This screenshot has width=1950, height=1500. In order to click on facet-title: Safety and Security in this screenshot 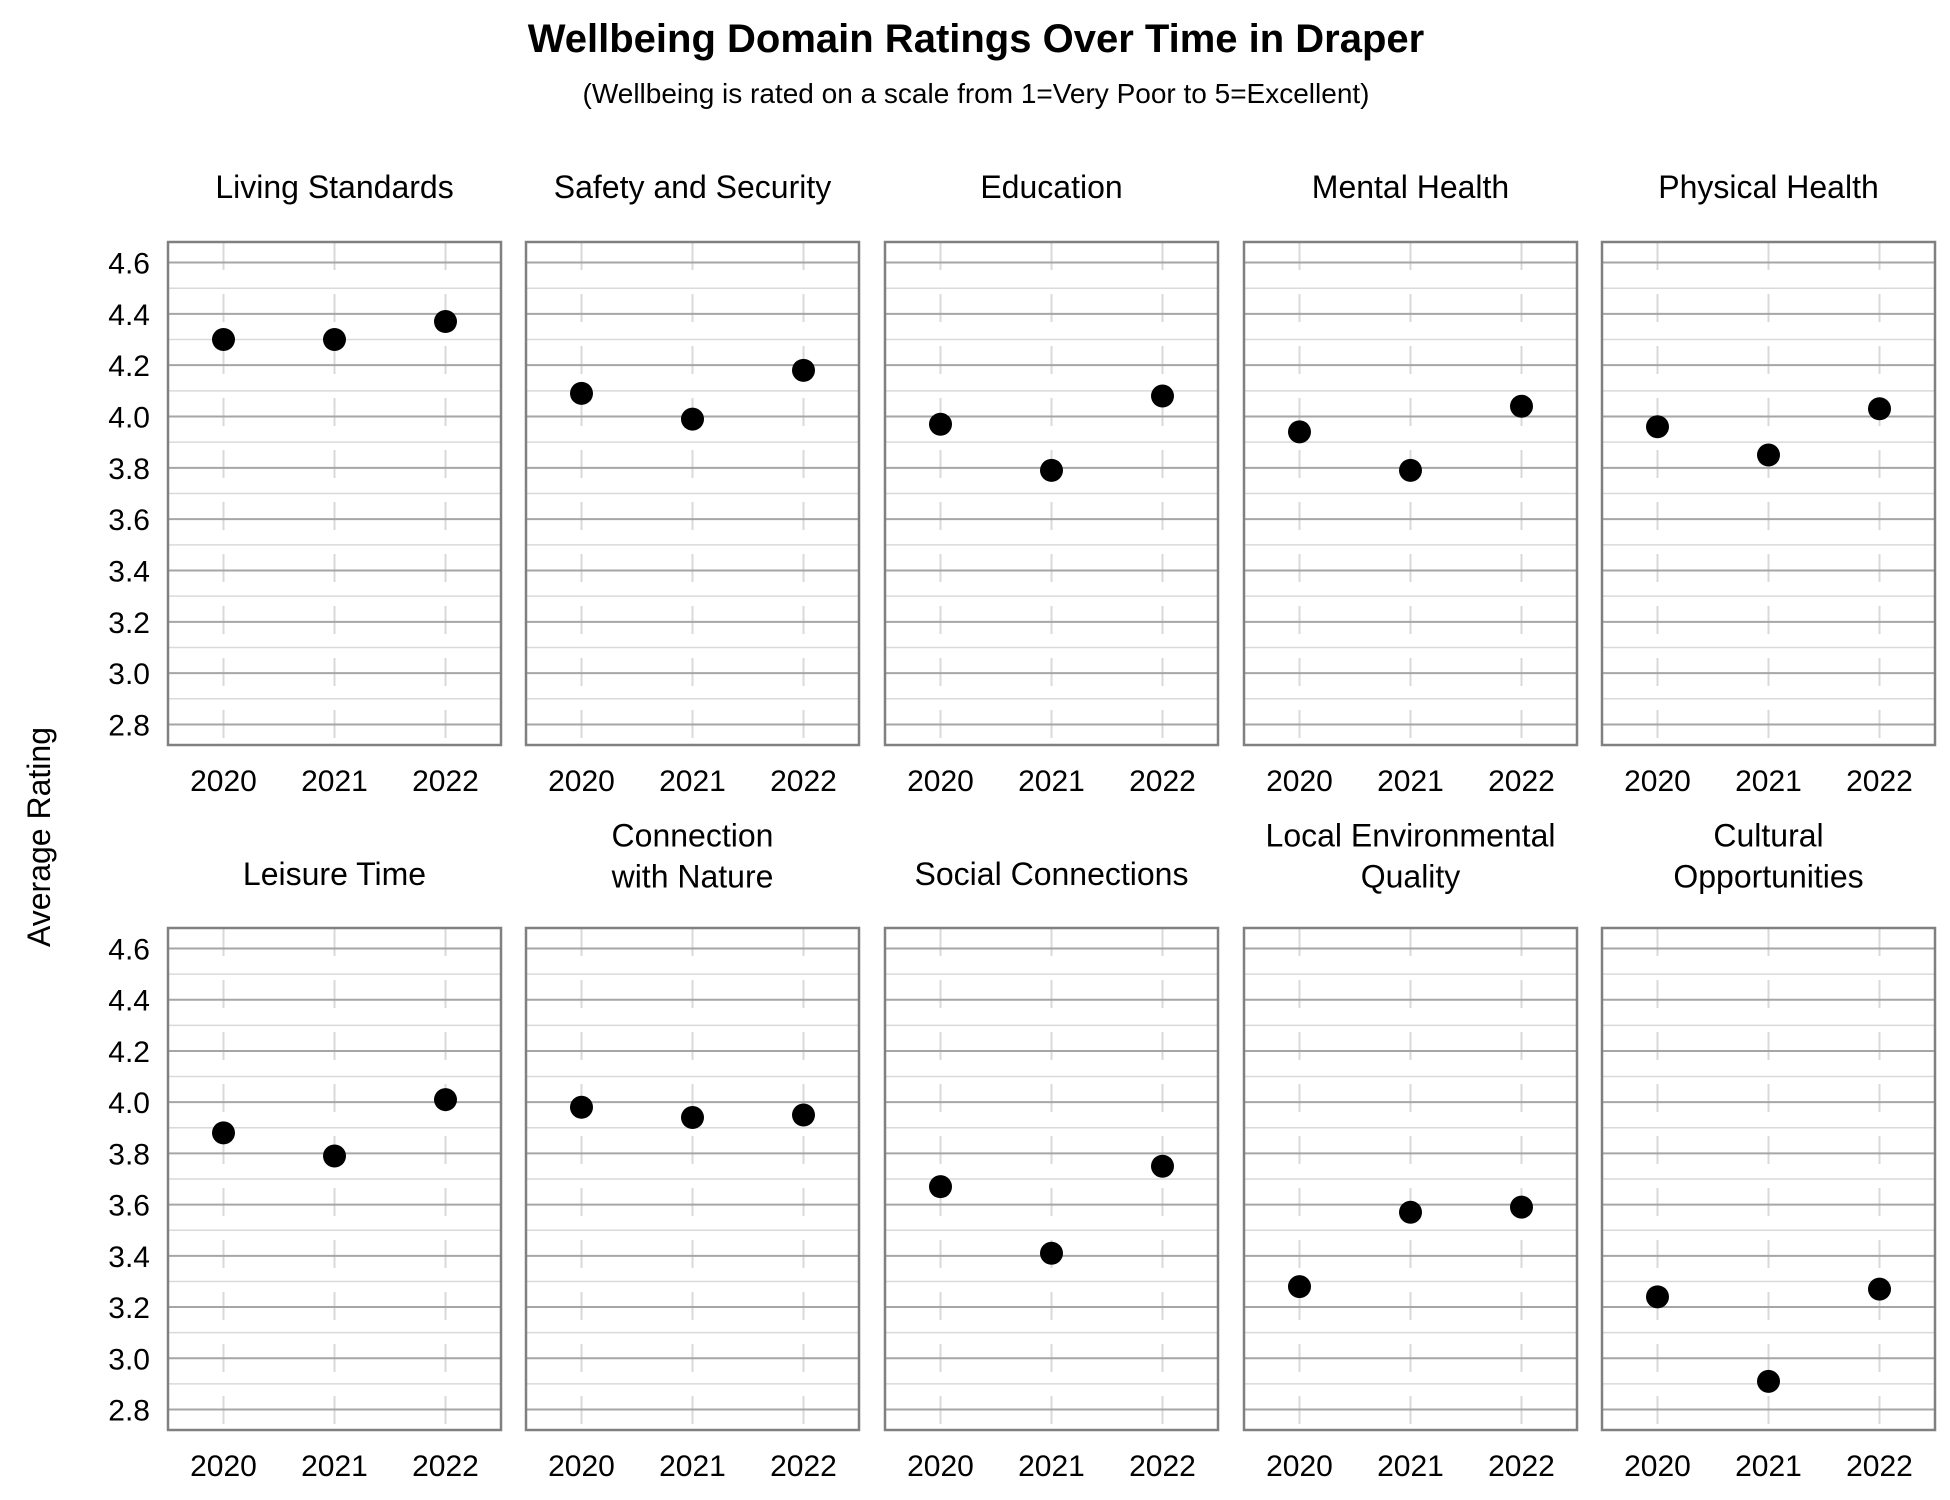, I will do `click(692, 187)`.